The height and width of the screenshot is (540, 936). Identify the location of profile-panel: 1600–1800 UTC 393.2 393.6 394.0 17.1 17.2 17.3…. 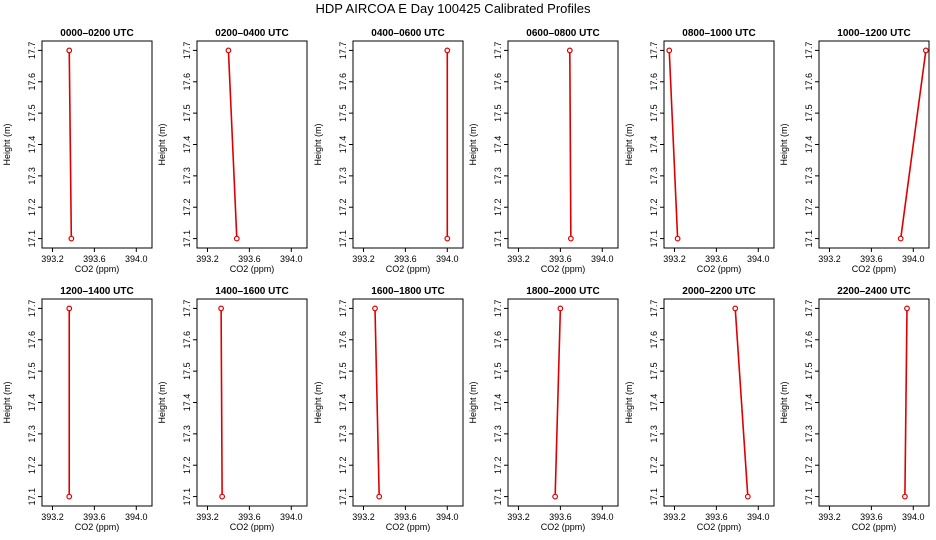
(388, 409).